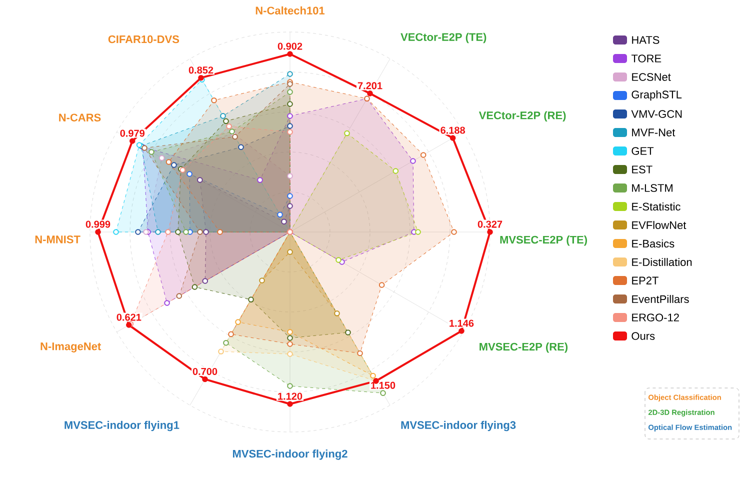 The width and height of the screenshot is (741, 477). Describe the element at coordinates (129, 317) in the screenshot. I see `text: 0.621` at that location.